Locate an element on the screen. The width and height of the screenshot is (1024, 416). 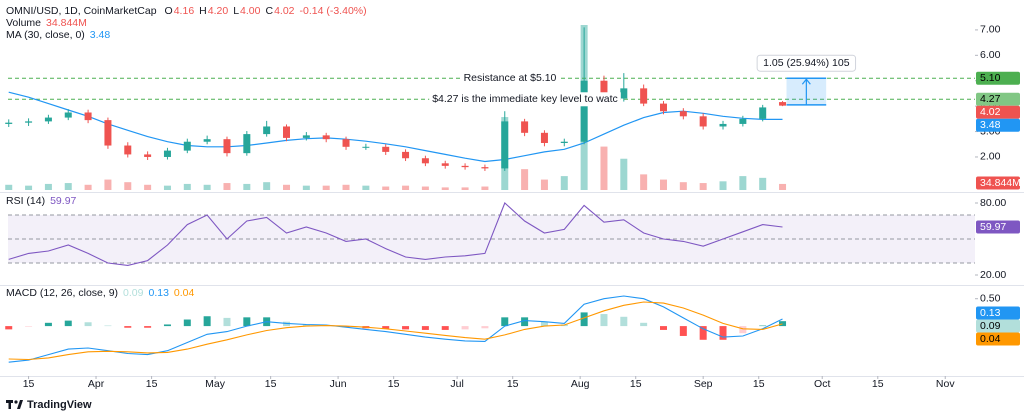
legend-value: 4.16 is located at coordinates (184, 11).